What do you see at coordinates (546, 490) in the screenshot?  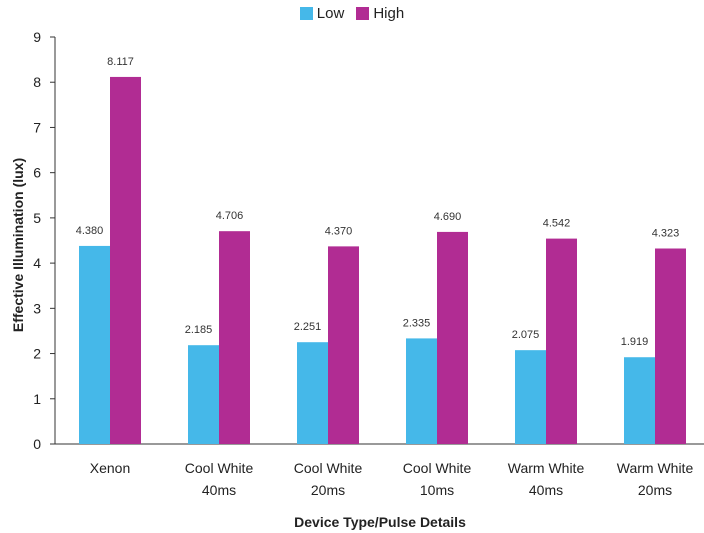 I see `x-tick-label-4-1: 40ms` at bounding box center [546, 490].